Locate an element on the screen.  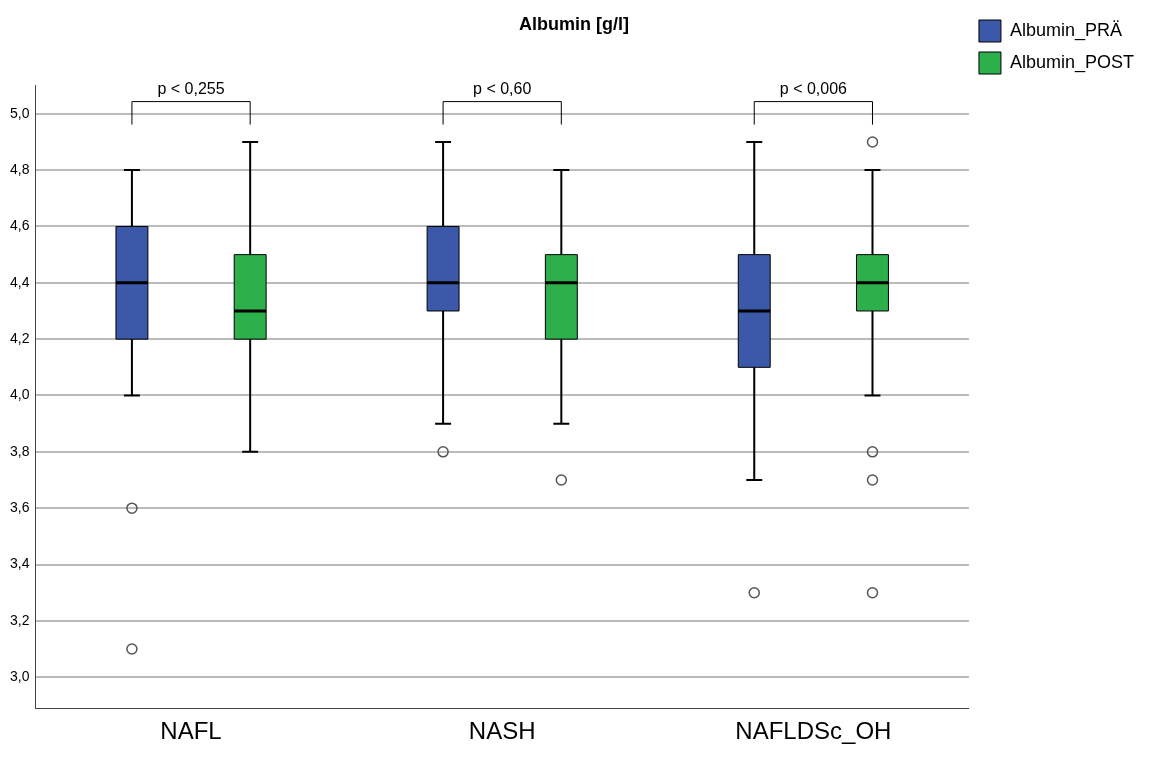
y-tick-label: 3,8 is located at coordinates (19, 450).